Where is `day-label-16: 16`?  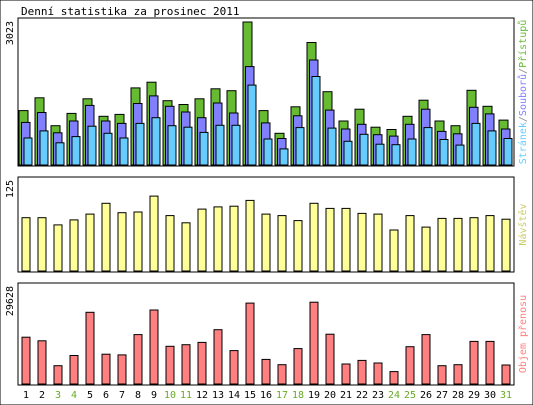 day-label-16: 16 is located at coordinates (266, 395).